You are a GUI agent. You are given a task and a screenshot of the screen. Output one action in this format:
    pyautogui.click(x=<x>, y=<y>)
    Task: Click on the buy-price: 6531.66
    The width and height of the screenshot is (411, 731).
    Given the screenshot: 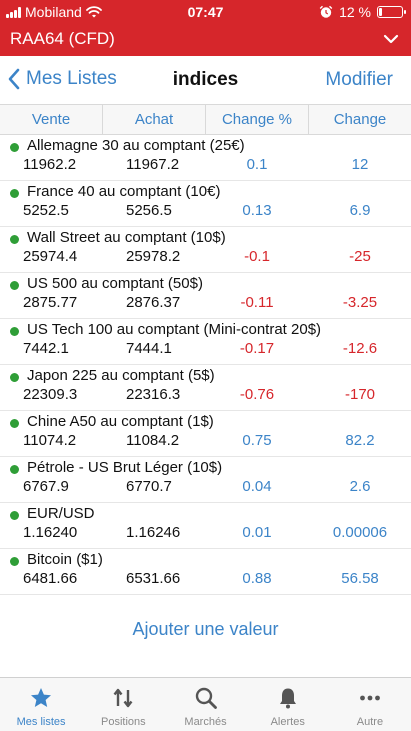 What is the action you would take?
    pyautogui.click(x=153, y=578)
    